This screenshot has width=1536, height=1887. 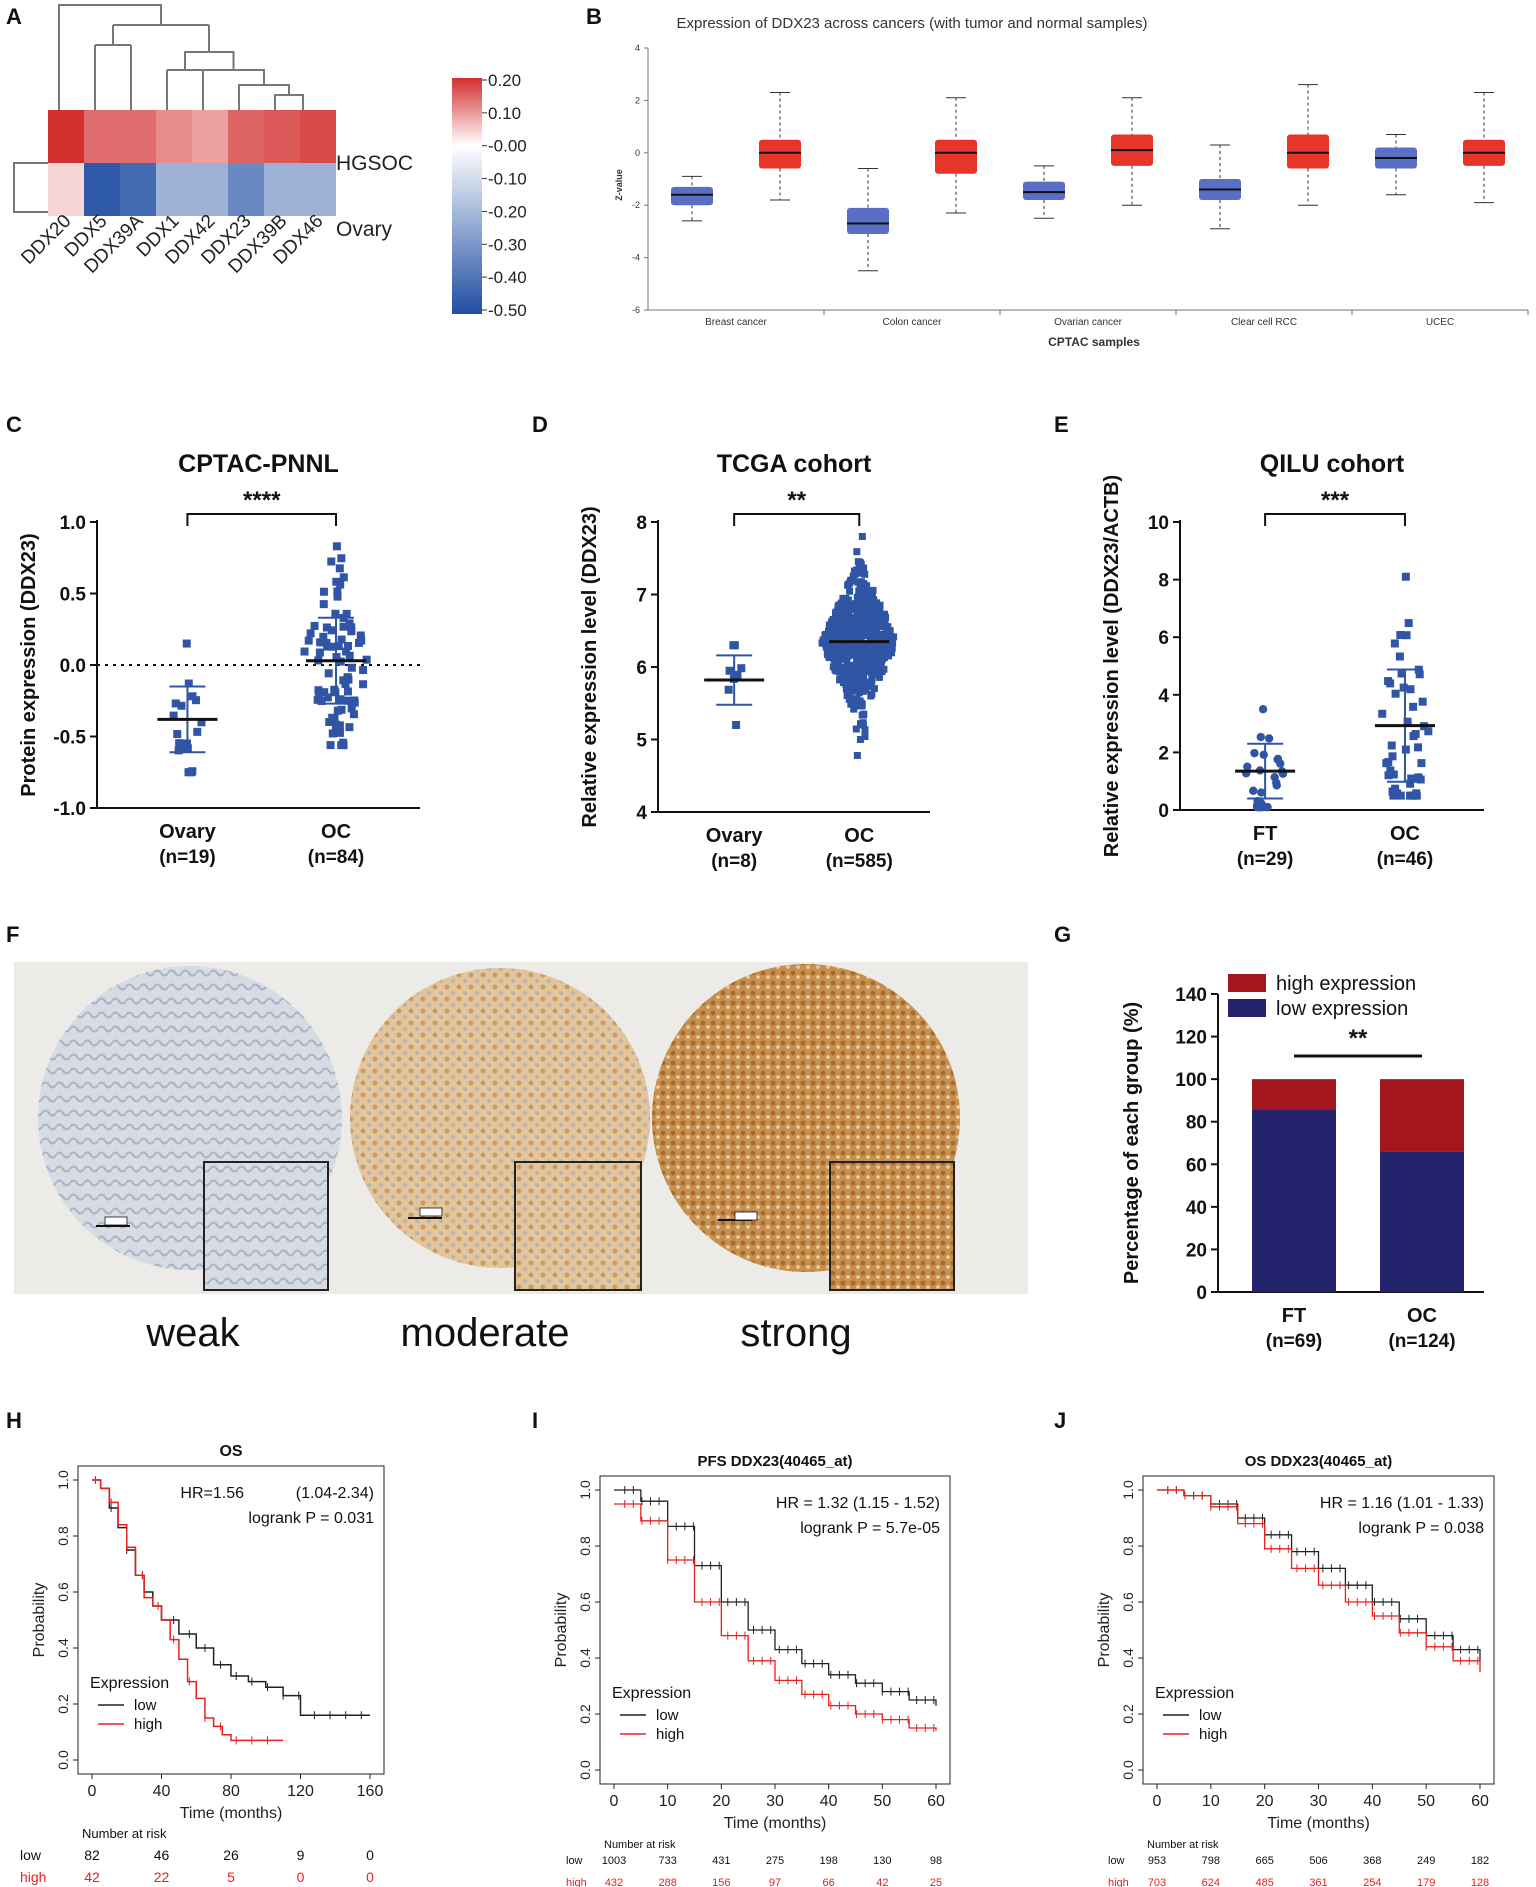 What do you see at coordinates (1044, 190) in the screenshot?
I see `box-normal` at bounding box center [1044, 190].